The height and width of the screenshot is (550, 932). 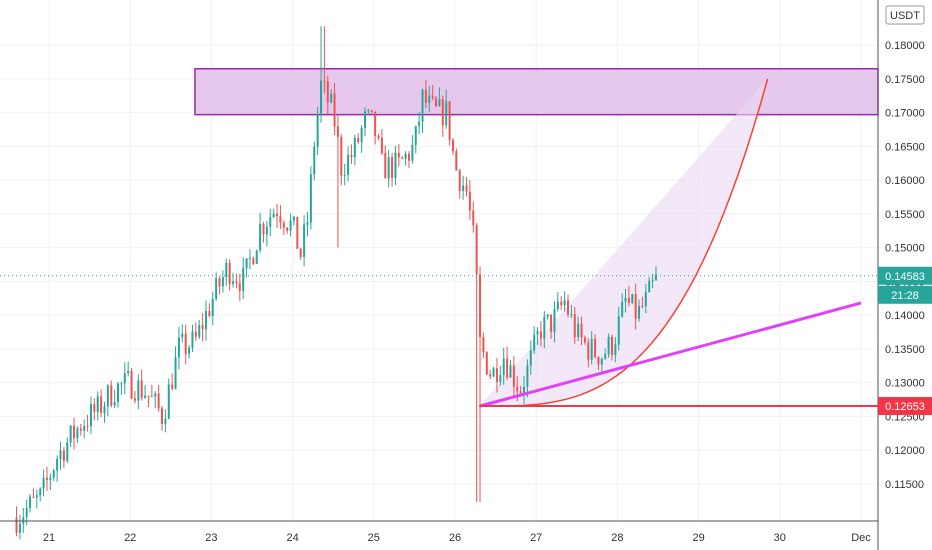 What do you see at coordinates (905, 296) in the screenshot?
I see `countdown-label: 21:28` at bounding box center [905, 296].